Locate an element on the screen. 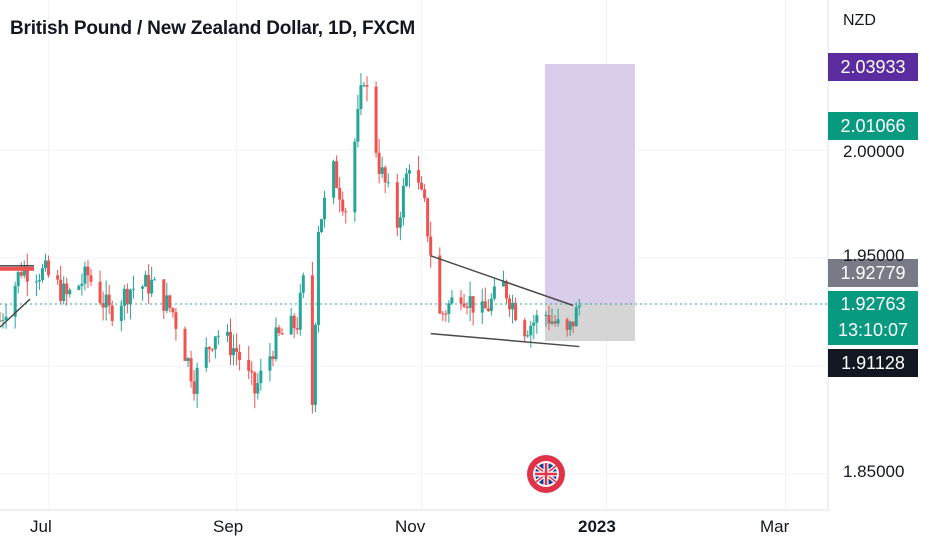 The image size is (932, 550). left-trendline is located at coordinates (15, 313).